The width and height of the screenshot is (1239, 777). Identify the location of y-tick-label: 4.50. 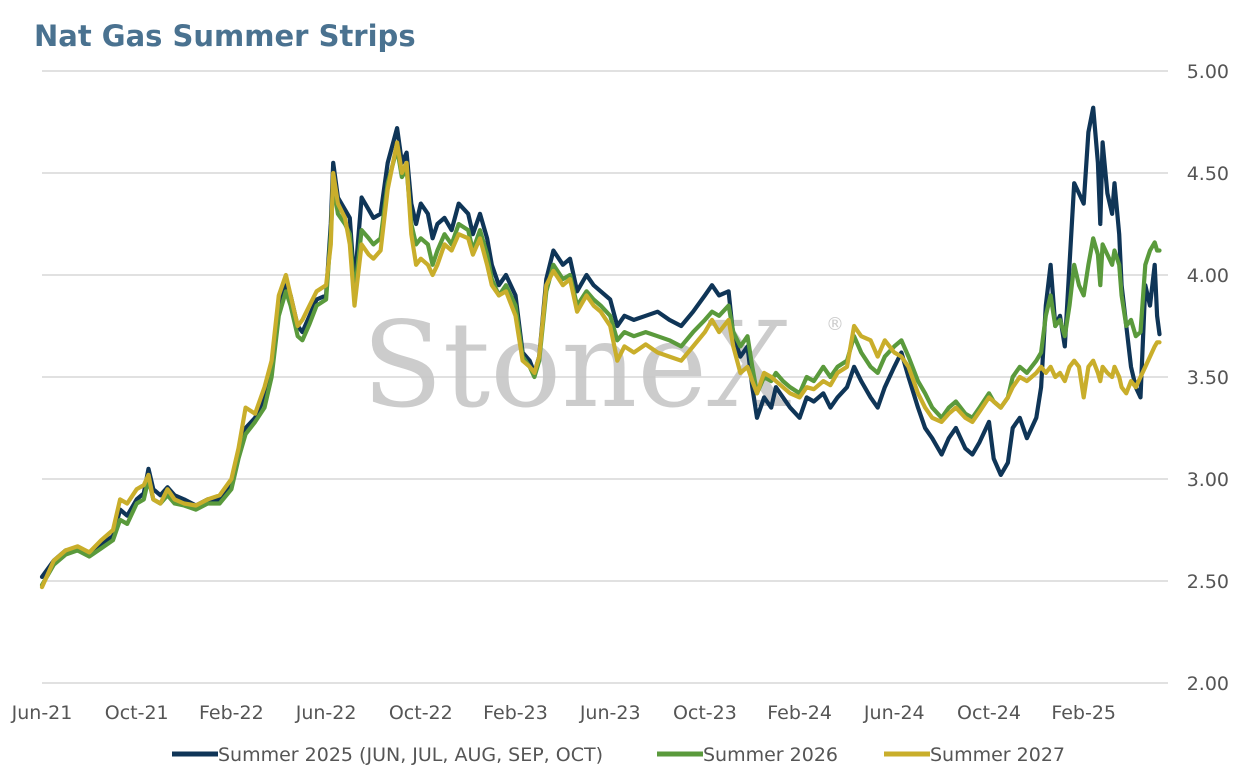
(1208, 174).